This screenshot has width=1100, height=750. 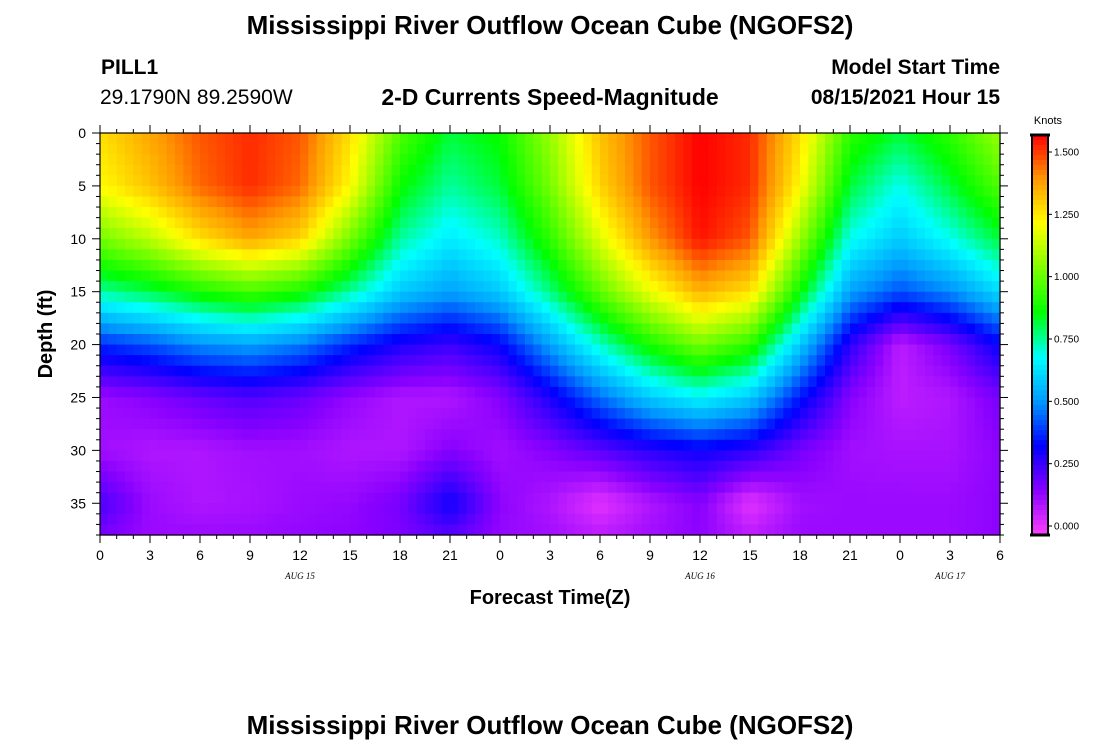 What do you see at coordinates (200, 555) in the screenshot?
I see `x-tick-label: 6` at bounding box center [200, 555].